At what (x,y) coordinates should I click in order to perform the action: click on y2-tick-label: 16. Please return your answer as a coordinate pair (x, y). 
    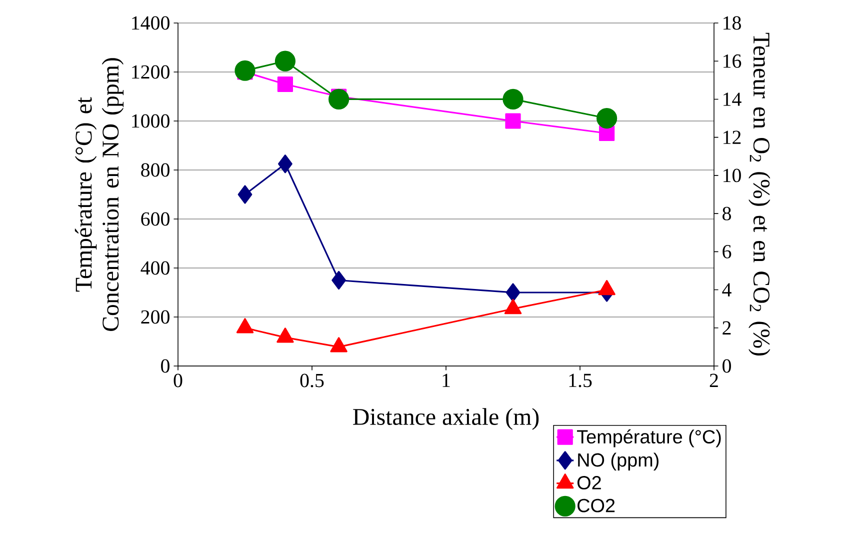
    Looking at the image, I should click on (733, 61).